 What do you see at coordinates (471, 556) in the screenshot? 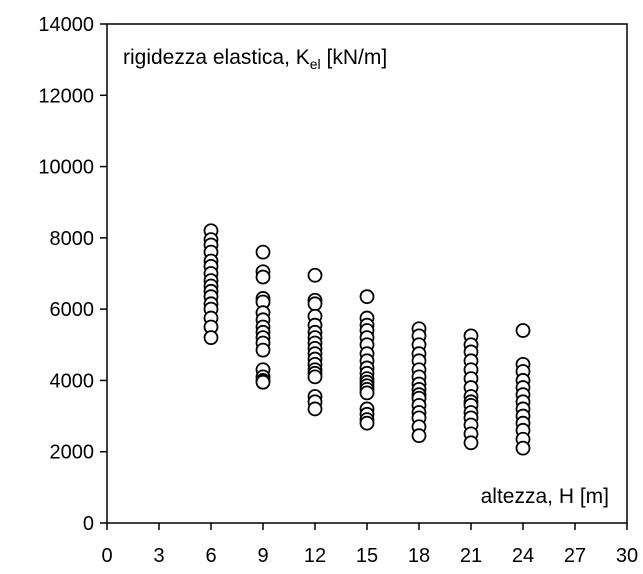
I see `x-tick-label: 21` at bounding box center [471, 556].